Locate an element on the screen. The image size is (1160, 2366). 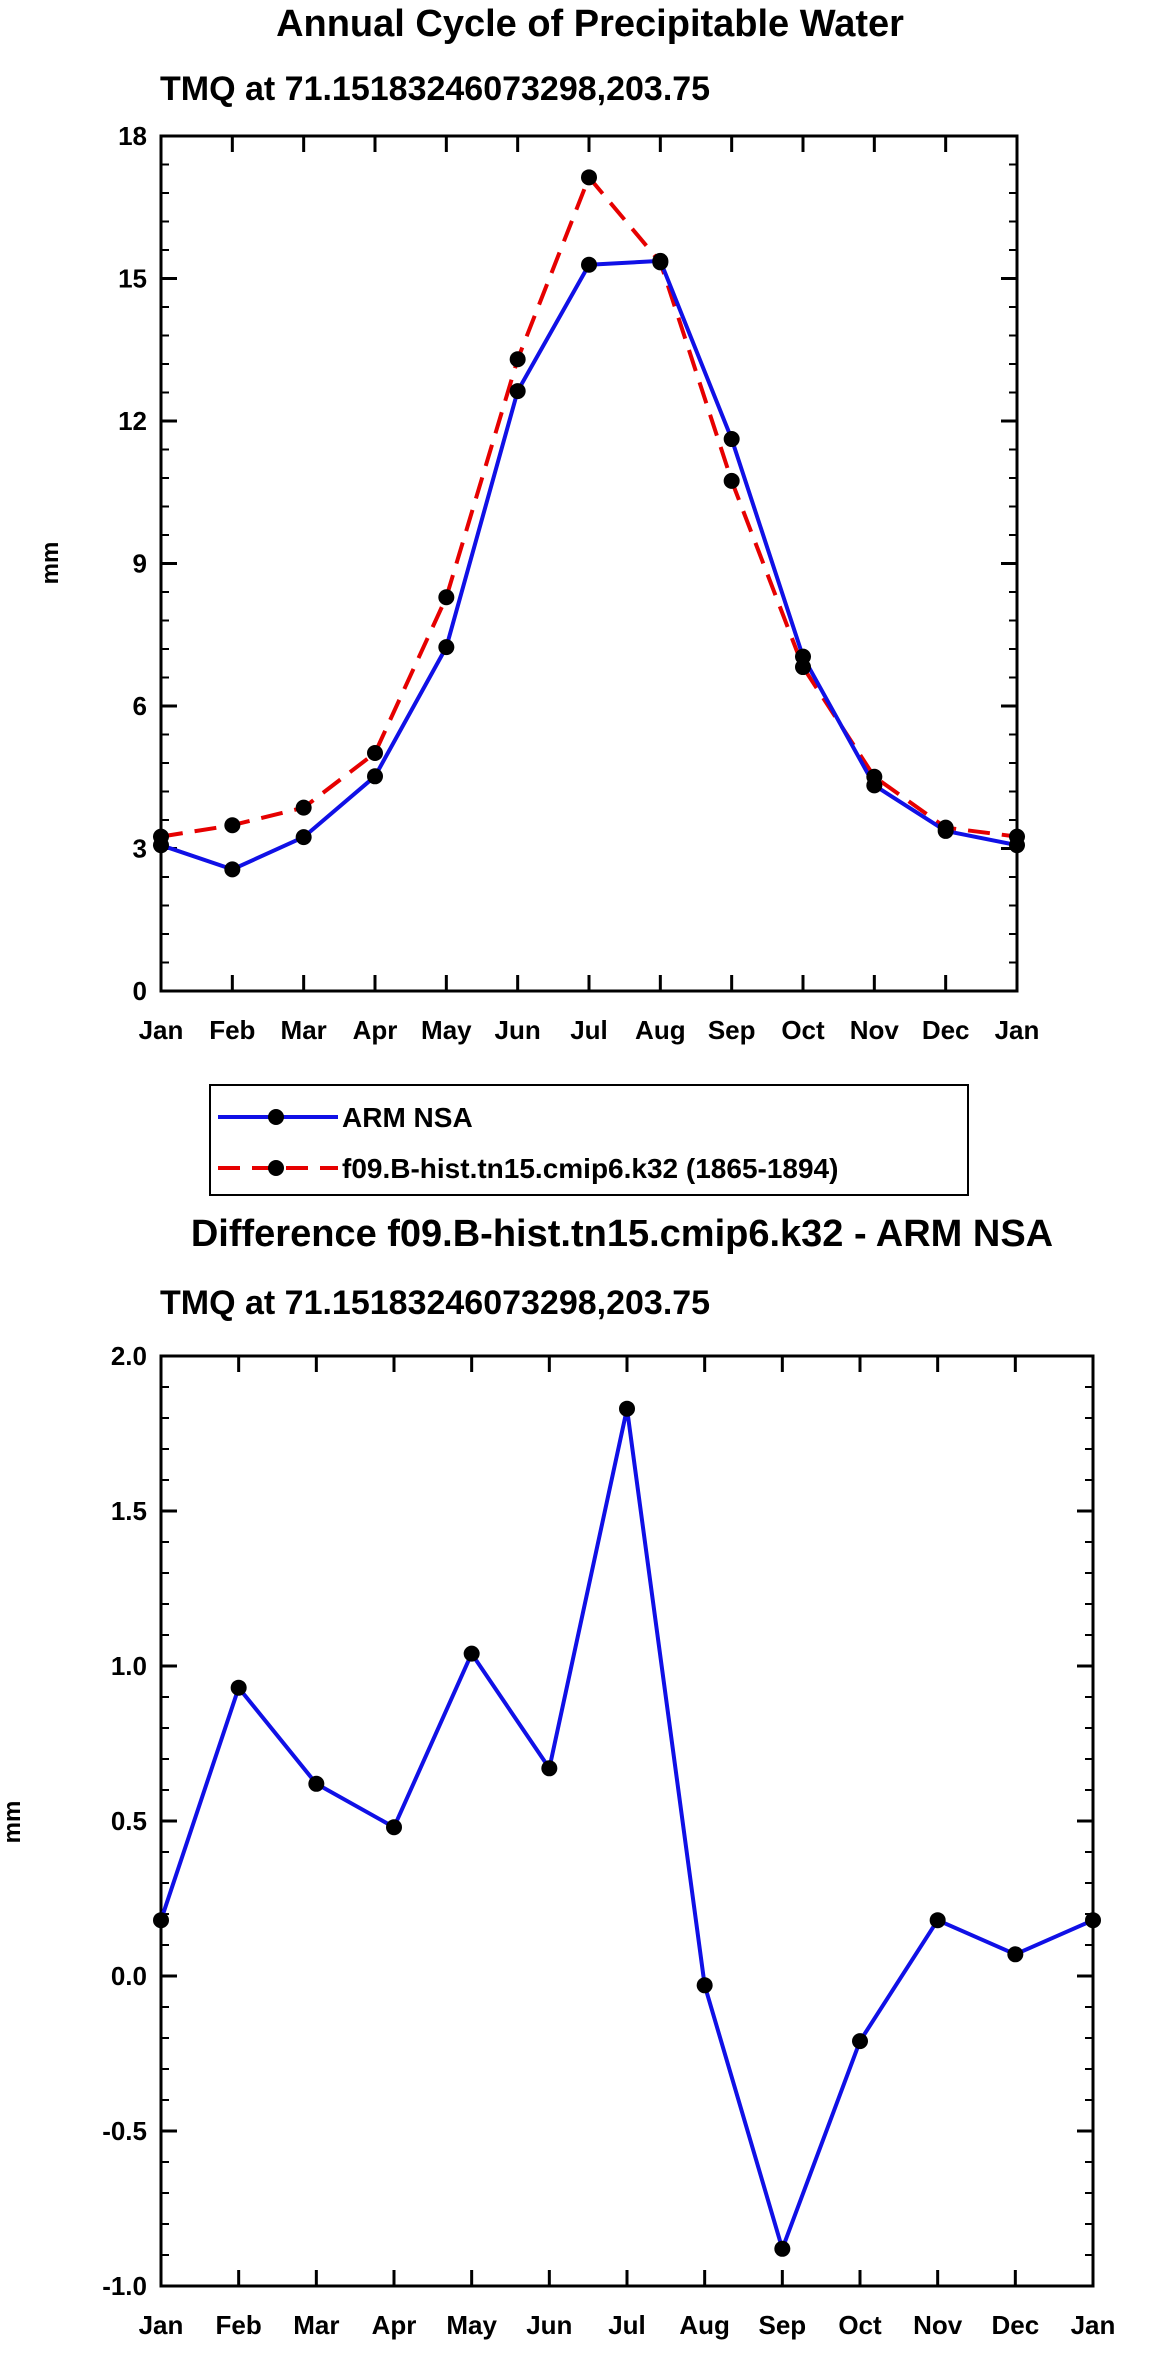
chart-2-ytick-label: 1.5 is located at coordinates (129, 1511).